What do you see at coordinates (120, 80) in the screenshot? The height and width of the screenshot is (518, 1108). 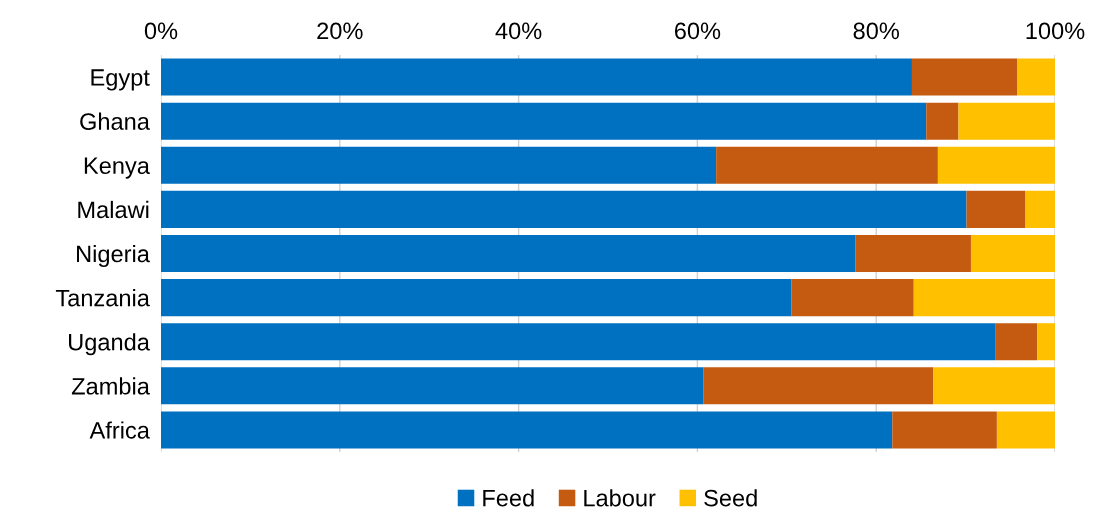 I see `y-tick-label: Egypt` at bounding box center [120, 80].